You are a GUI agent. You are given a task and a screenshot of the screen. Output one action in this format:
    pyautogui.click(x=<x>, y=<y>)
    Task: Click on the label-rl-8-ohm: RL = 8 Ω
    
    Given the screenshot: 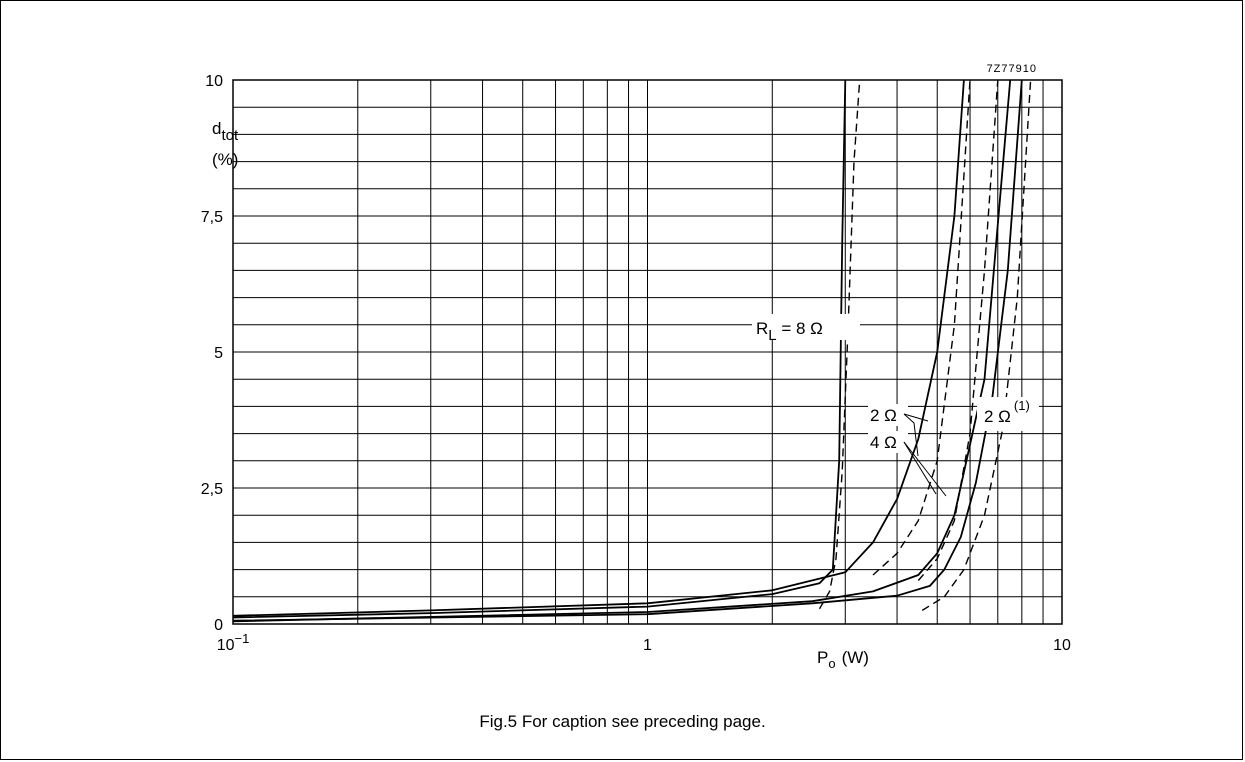 What is the action you would take?
    pyautogui.click(x=789, y=331)
    